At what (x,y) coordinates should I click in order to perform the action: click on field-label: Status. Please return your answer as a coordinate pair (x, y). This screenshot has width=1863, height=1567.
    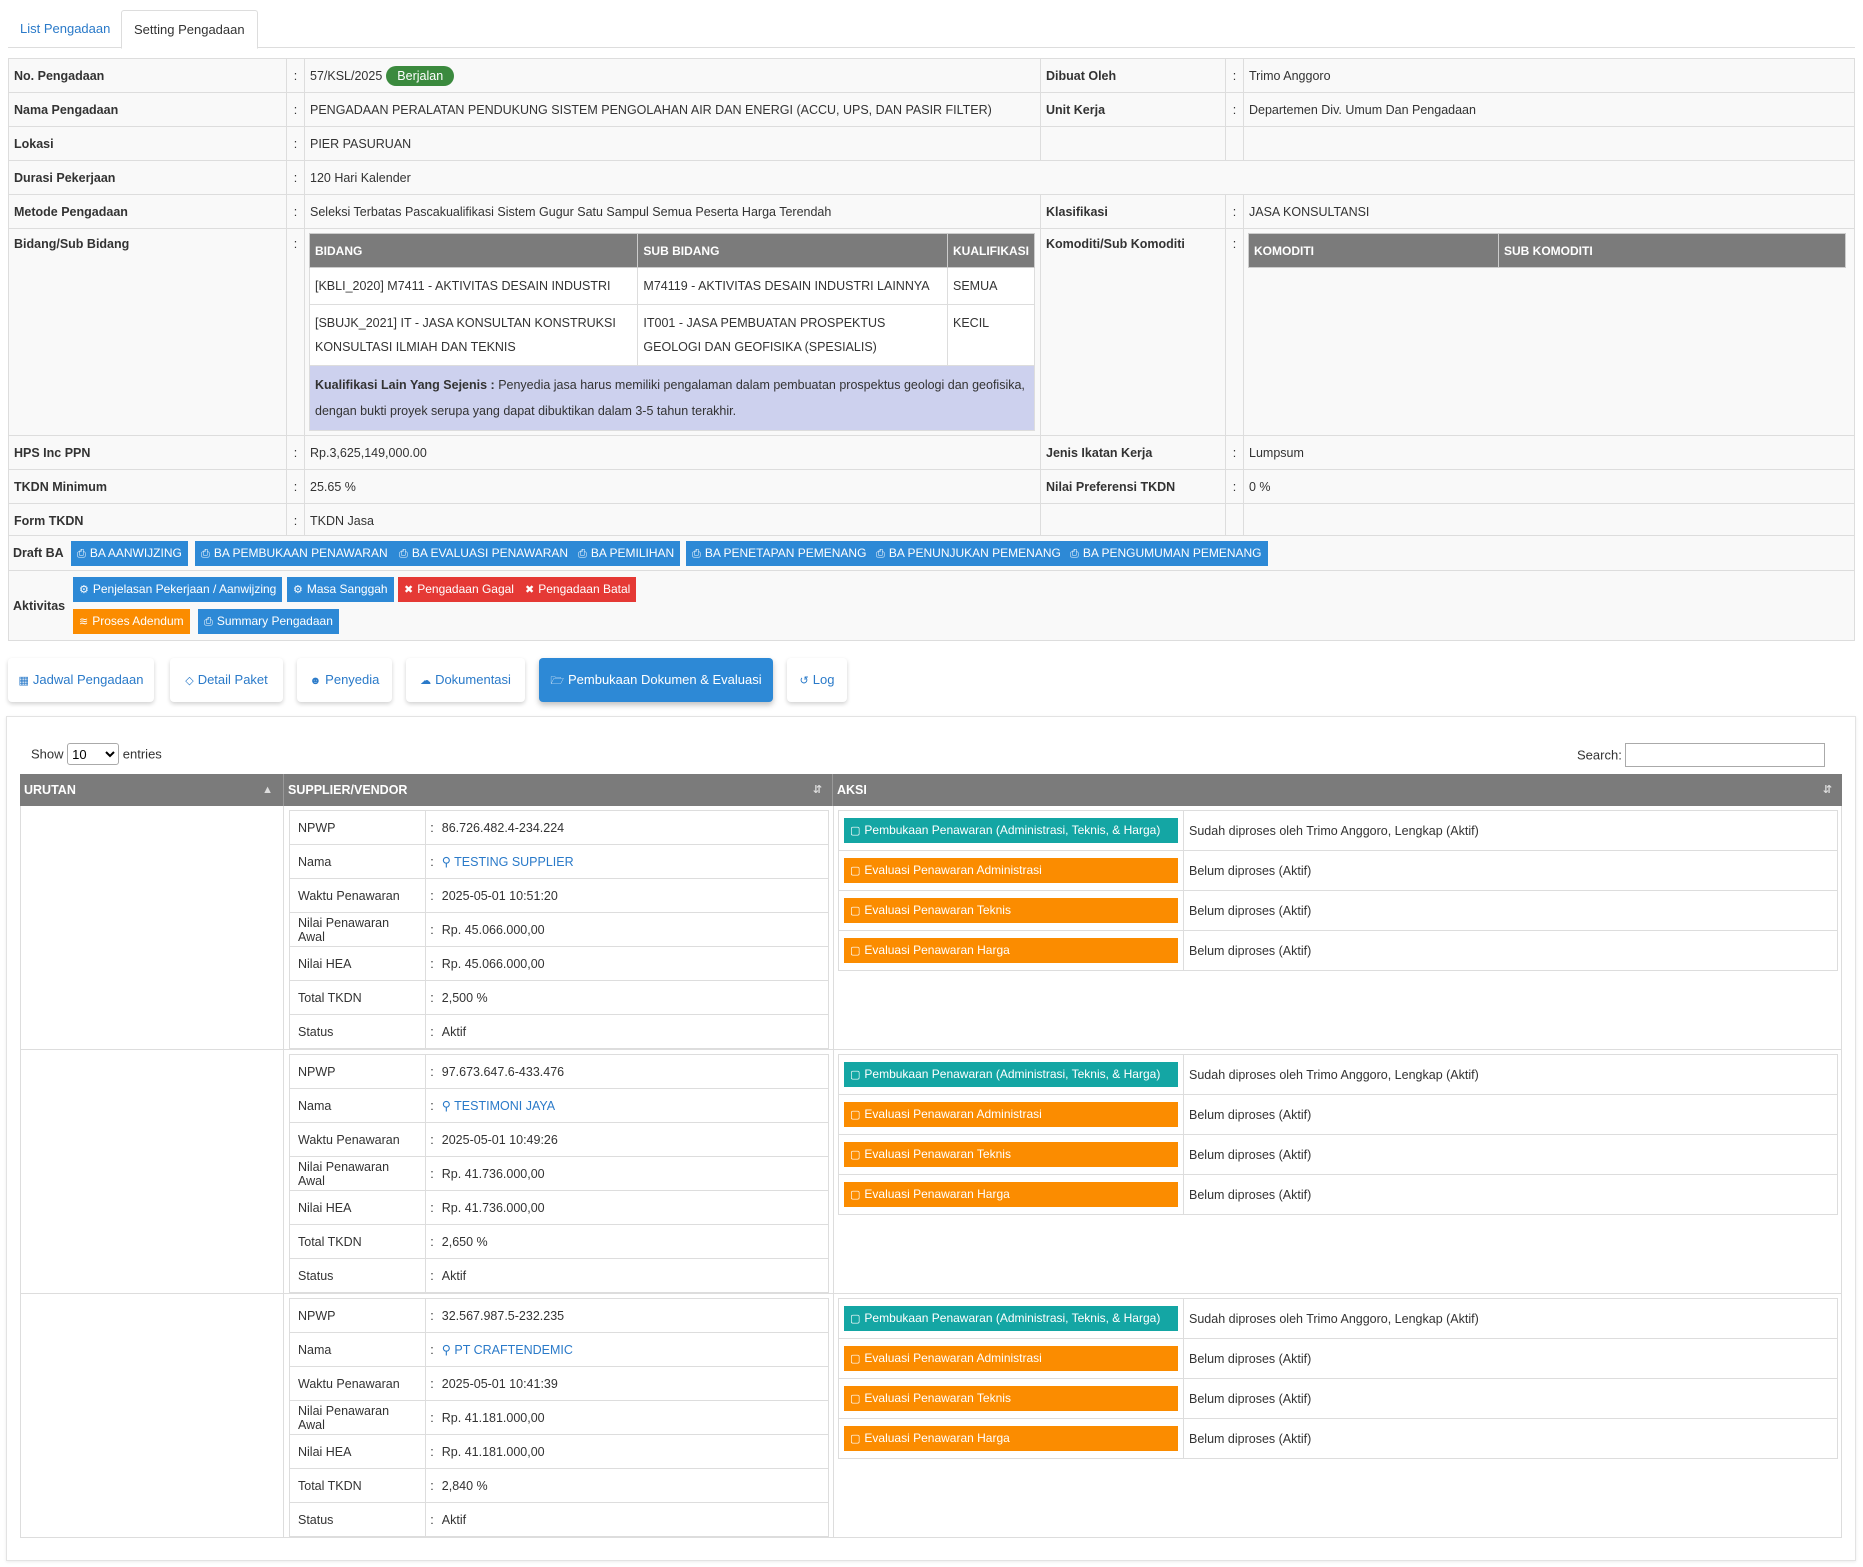
    Looking at the image, I should click on (357, 1519).